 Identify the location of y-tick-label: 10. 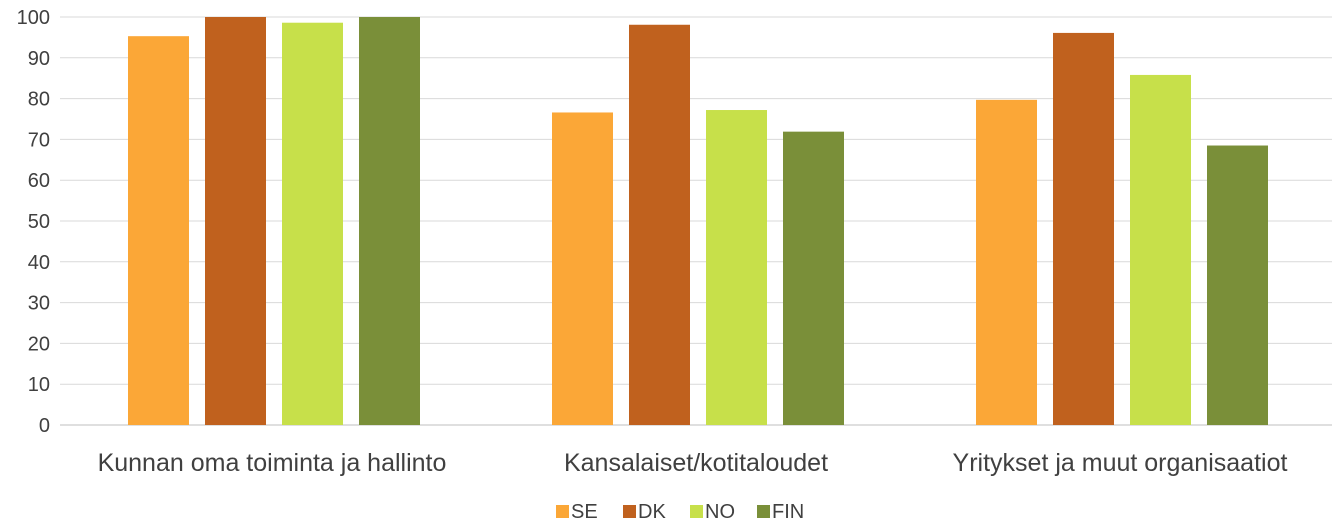
(39, 385).